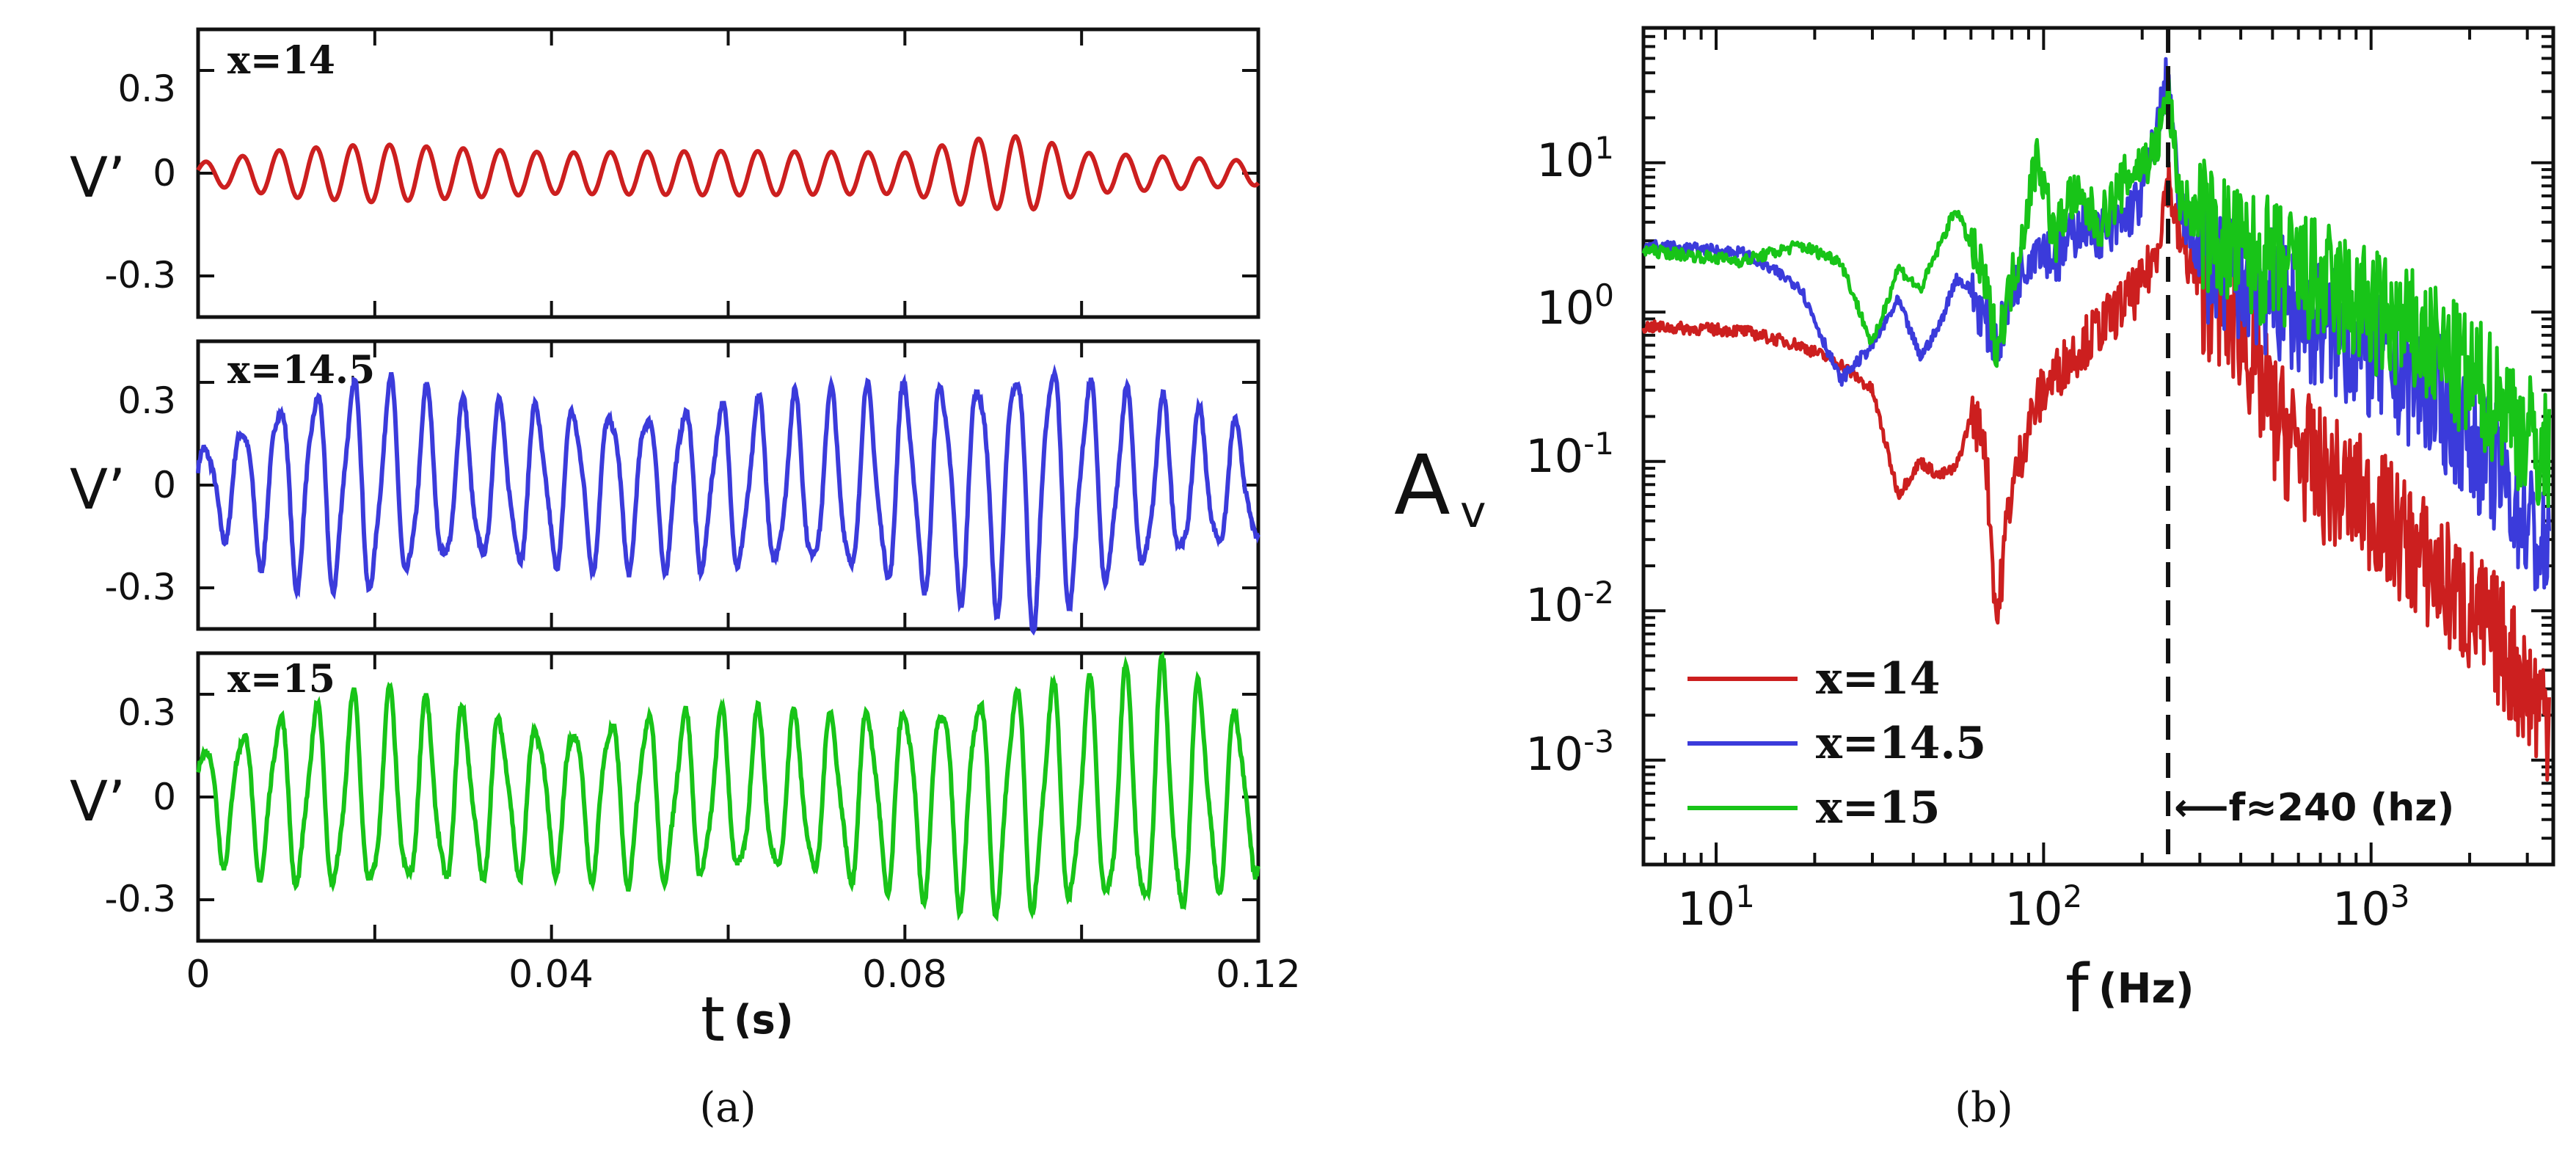  I want to click on x-axis-unit: (Hz), so click(2146, 989).